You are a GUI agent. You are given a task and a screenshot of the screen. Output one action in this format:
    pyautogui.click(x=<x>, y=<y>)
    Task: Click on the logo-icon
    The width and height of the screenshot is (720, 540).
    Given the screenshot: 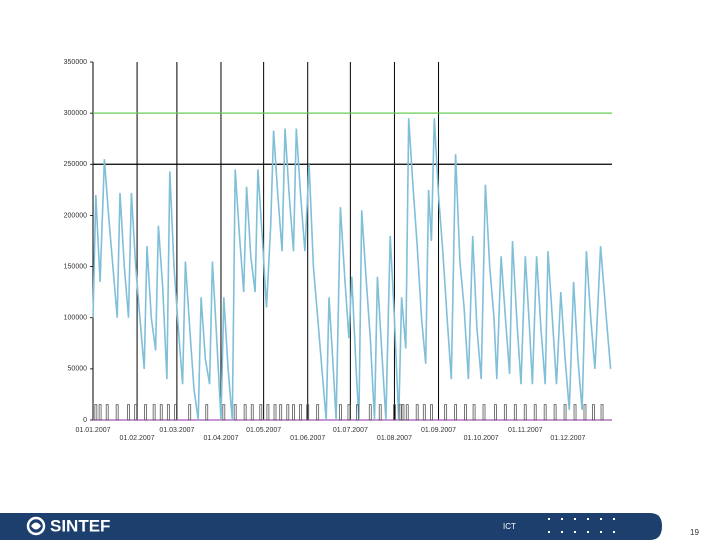 What is the action you would take?
    pyautogui.click(x=36, y=526)
    